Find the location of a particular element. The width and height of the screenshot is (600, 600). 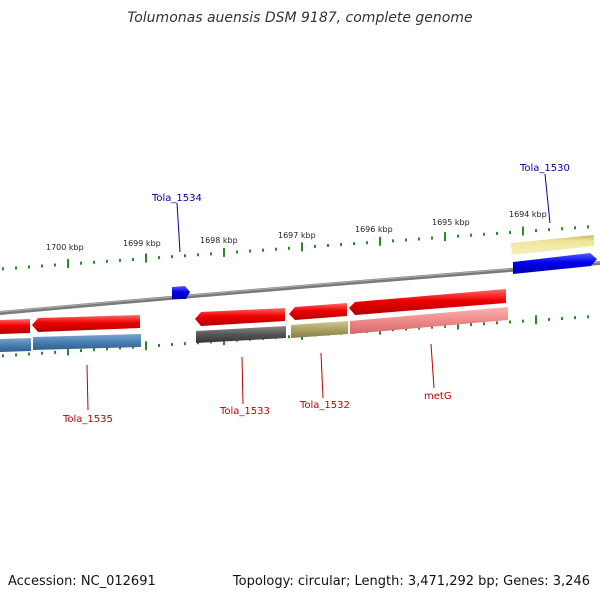

tick-label: 1699 kbp is located at coordinates (142, 243).